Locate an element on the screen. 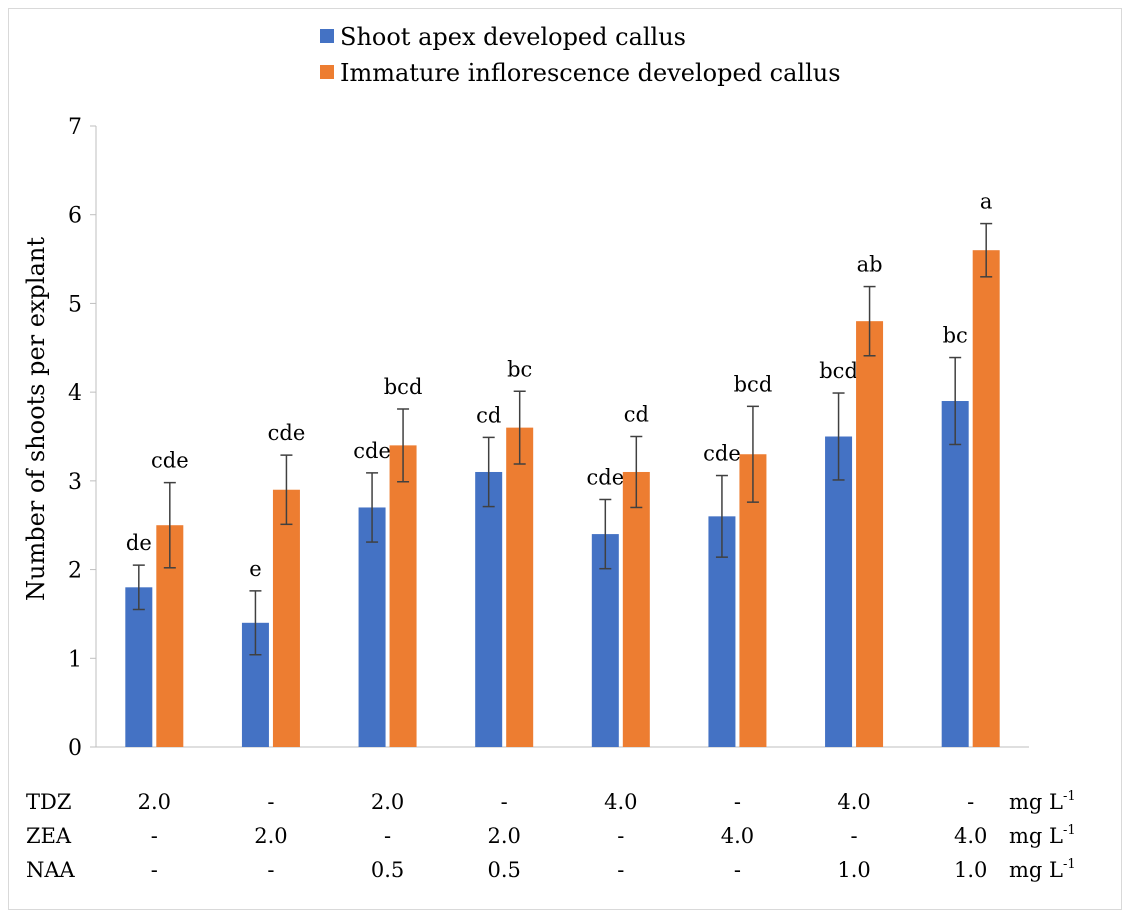 The width and height of the screenshot is (1130, 918). treatment-row-name: NAA is located at coordinates (51, 870).